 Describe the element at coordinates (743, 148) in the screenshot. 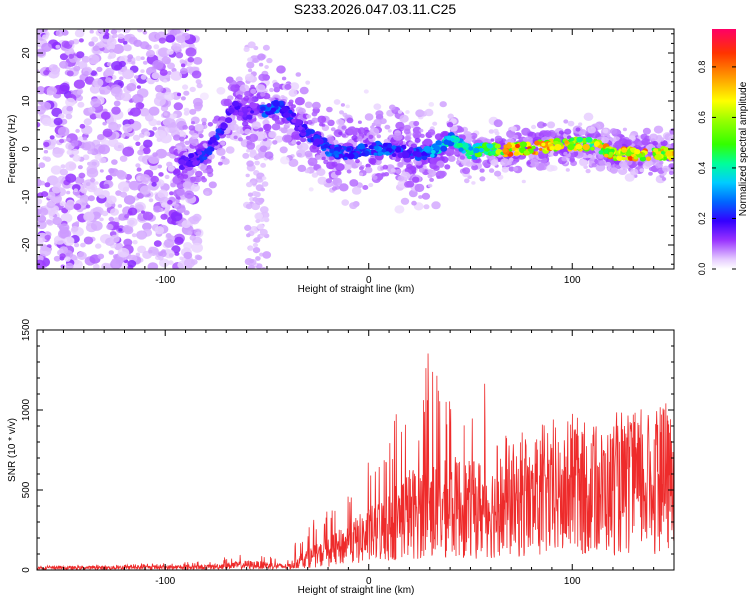

I see `colorbar-label: Normalized spectral amplitude` at that location.